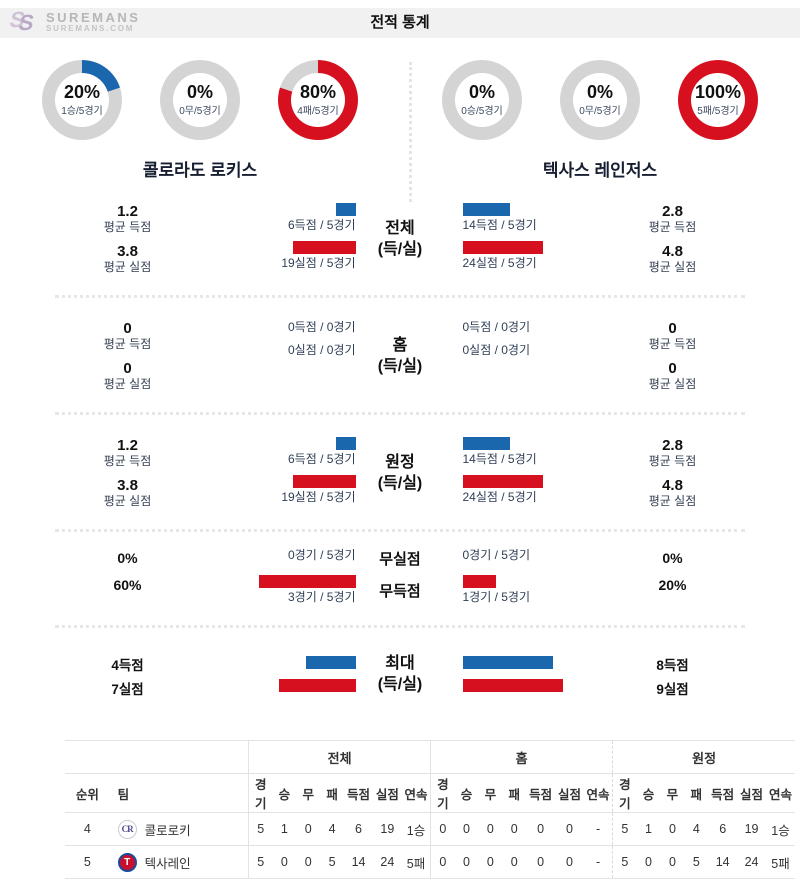  I want to click on col-team: 팀, so click(179, 793).